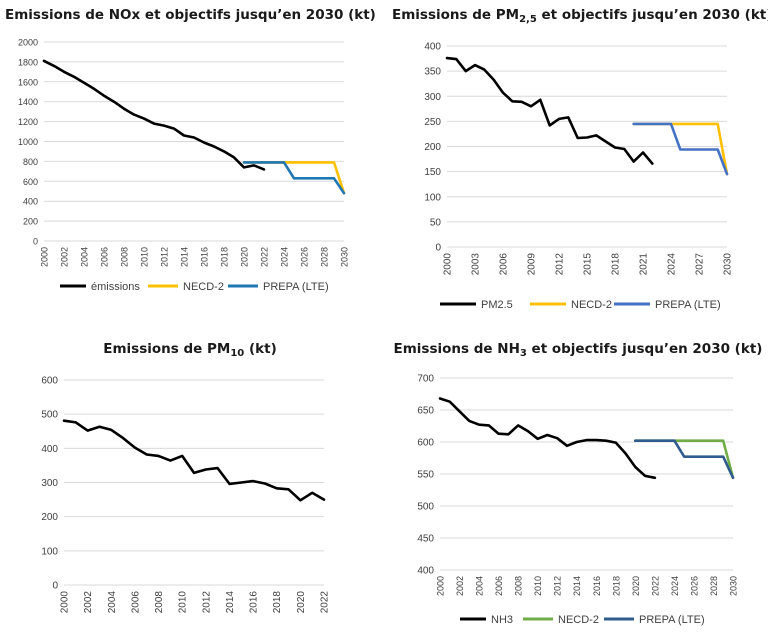 This screenshot has width=768, height=636. Describe the element at coordinates (432, 97) in the screenshot. I see `y-tick-label: 300` at that location.